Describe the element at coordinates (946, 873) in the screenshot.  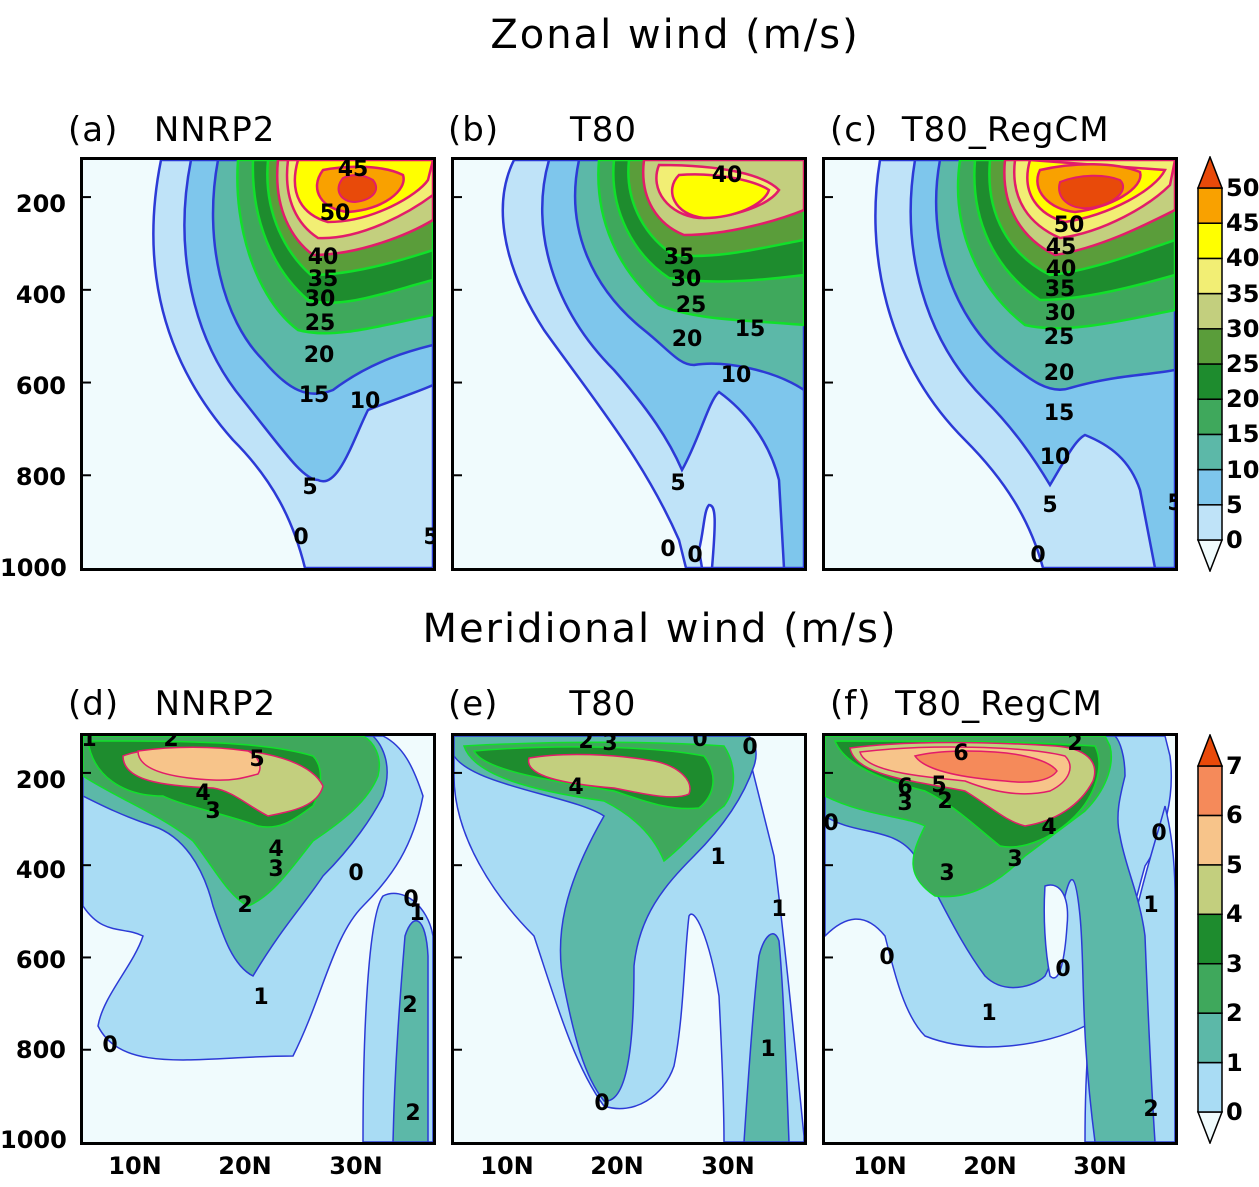
I see `contour-label-3b: 3` at that location.